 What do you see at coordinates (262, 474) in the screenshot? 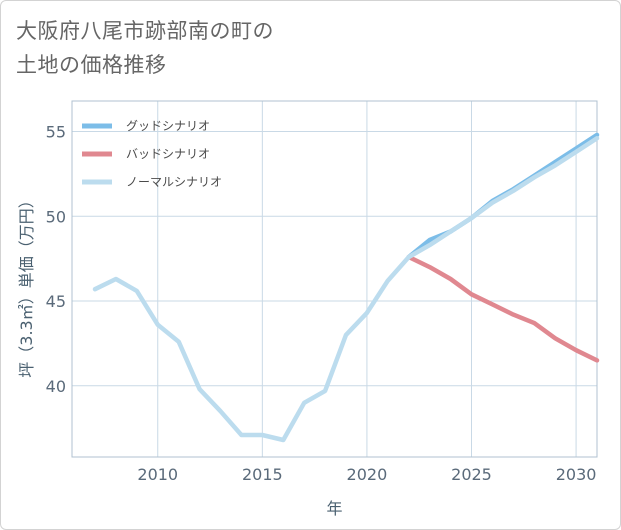
I see `x-tick-label: 2015` at bounding box center [262, 474].